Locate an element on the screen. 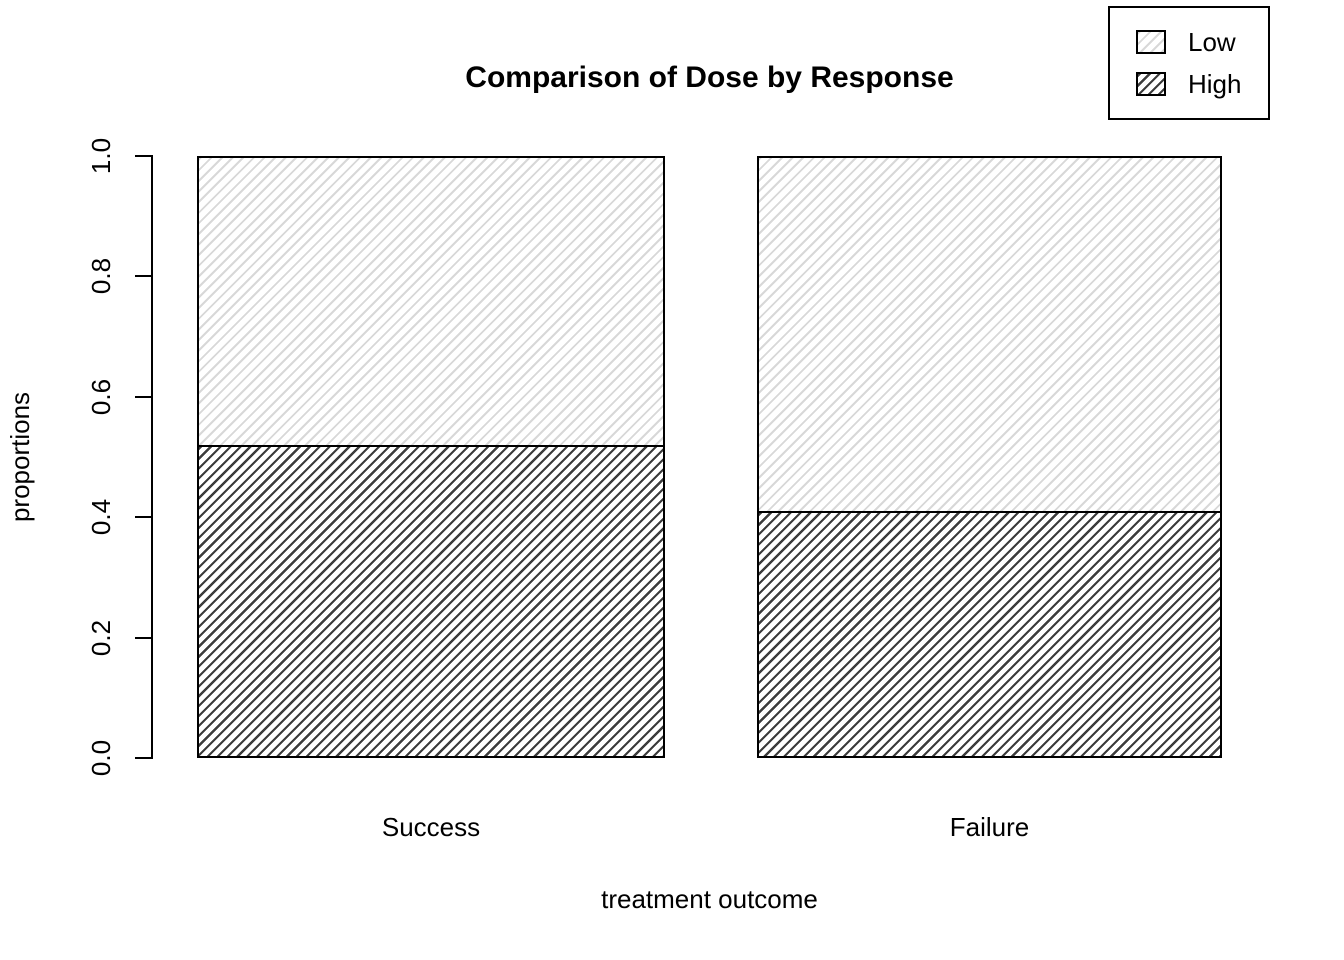  bar-failure-low-segment is located at coordinates (989, 334).